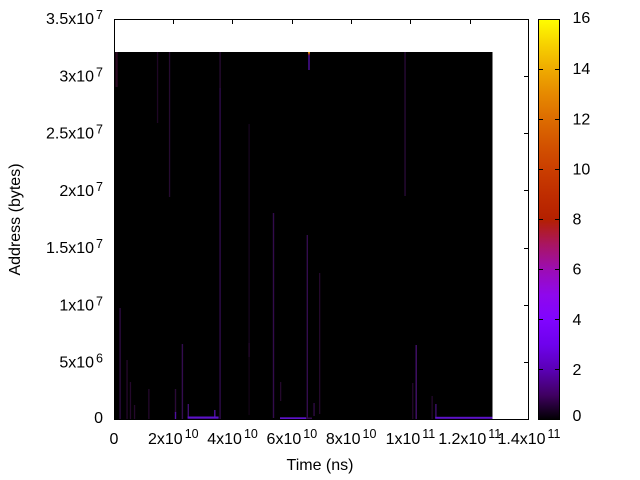 The height and width of the screenshot is (480, 640). Describe the element at coordinates (582, 69) in the screenshot. I see `svg-text: 14` at that location.